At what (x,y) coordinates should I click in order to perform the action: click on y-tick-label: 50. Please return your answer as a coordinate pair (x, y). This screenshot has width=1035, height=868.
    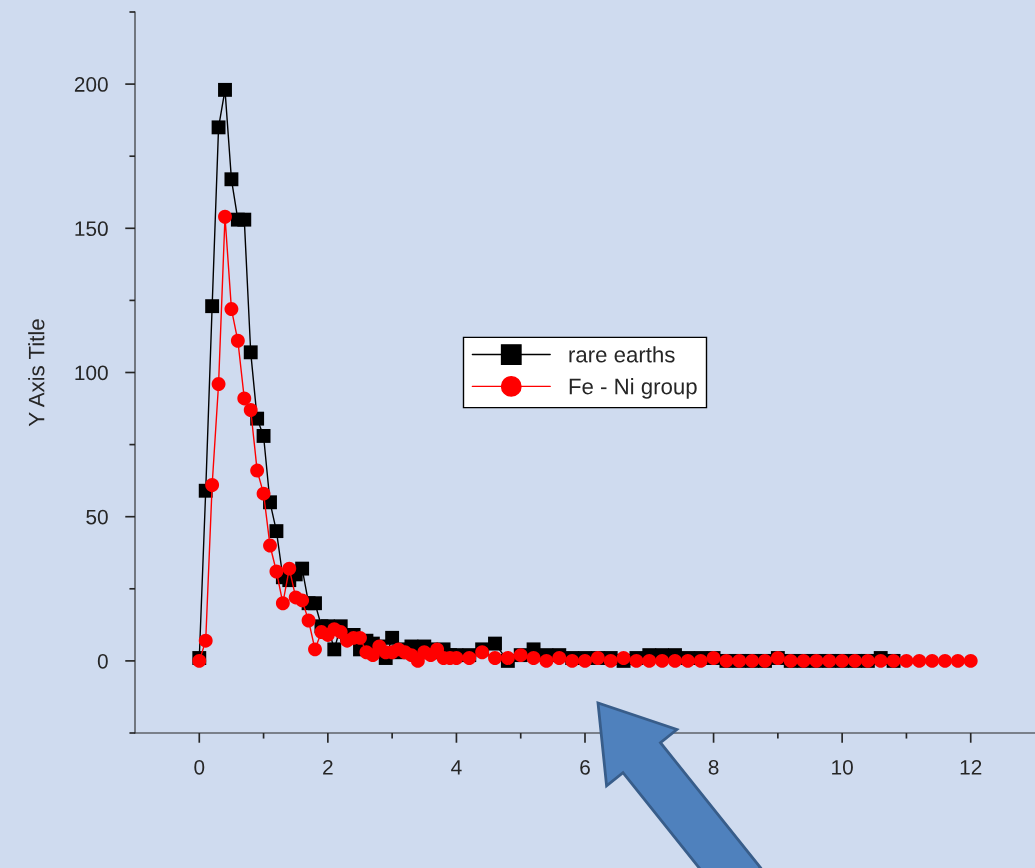
    Looking at the image, I should click on (97, 517).